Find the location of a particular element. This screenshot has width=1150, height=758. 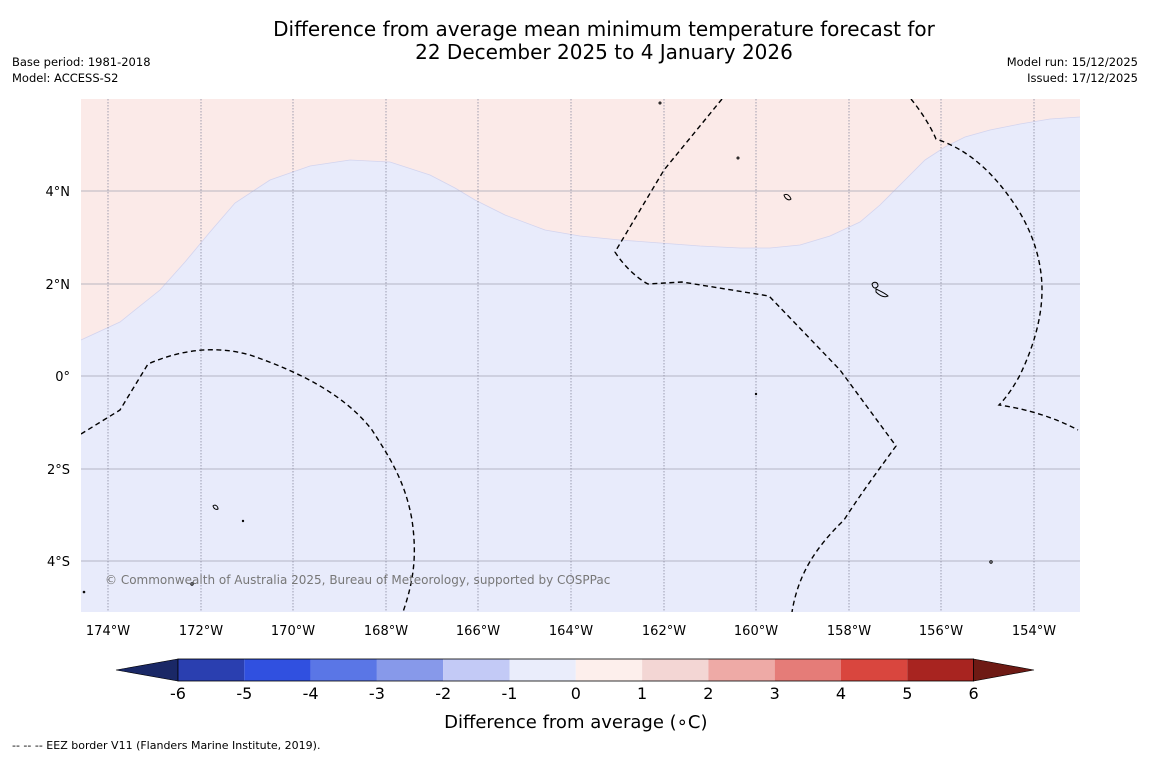

lat-label-2s: 2°S is located at coordinates (58, 470).